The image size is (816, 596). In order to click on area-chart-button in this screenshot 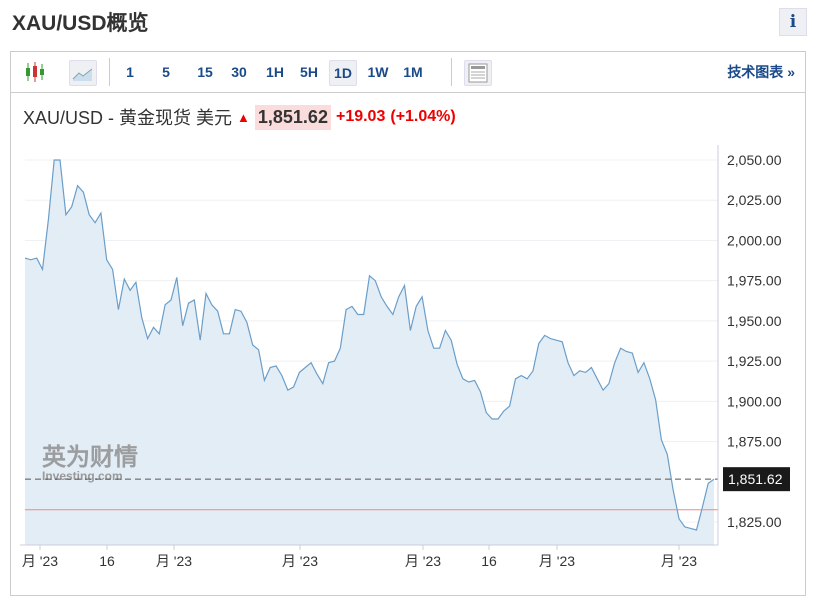, I will do `click(83, 73)`.